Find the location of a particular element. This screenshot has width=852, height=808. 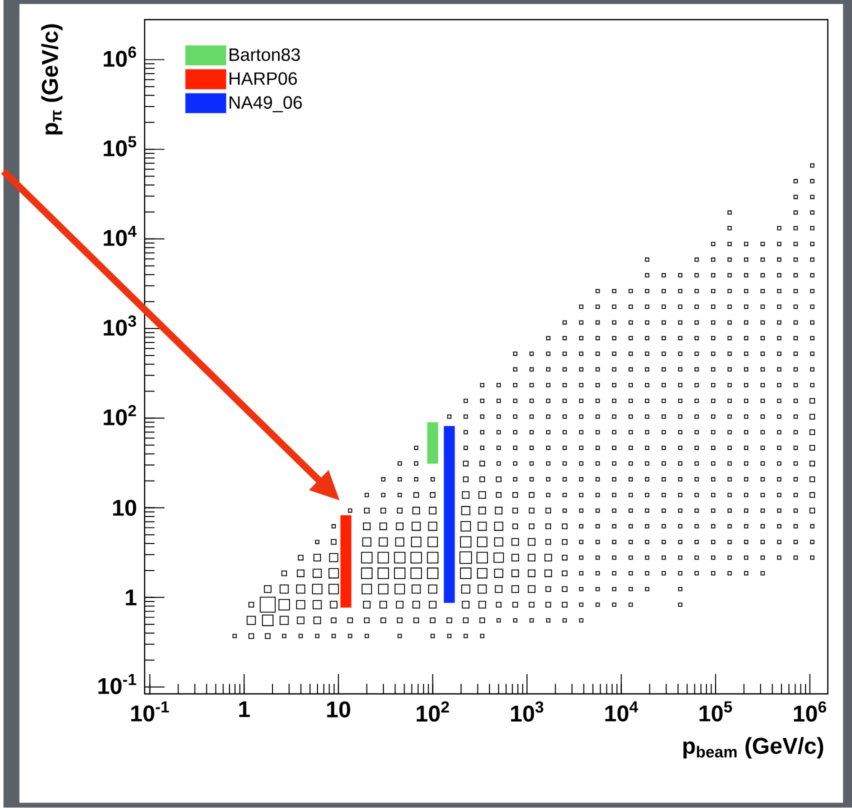

x-tick-label: 10$^{-1}$ is located at coordinates (150, 711).